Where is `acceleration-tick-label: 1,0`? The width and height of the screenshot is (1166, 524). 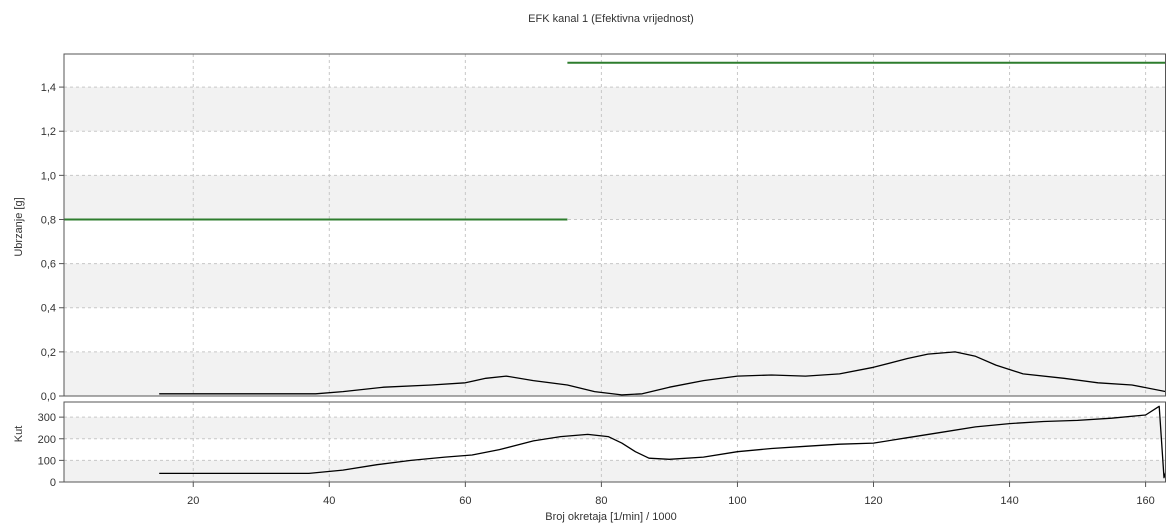 acceleration-tick-label: 1,0 is located at coordinates (48, 176).